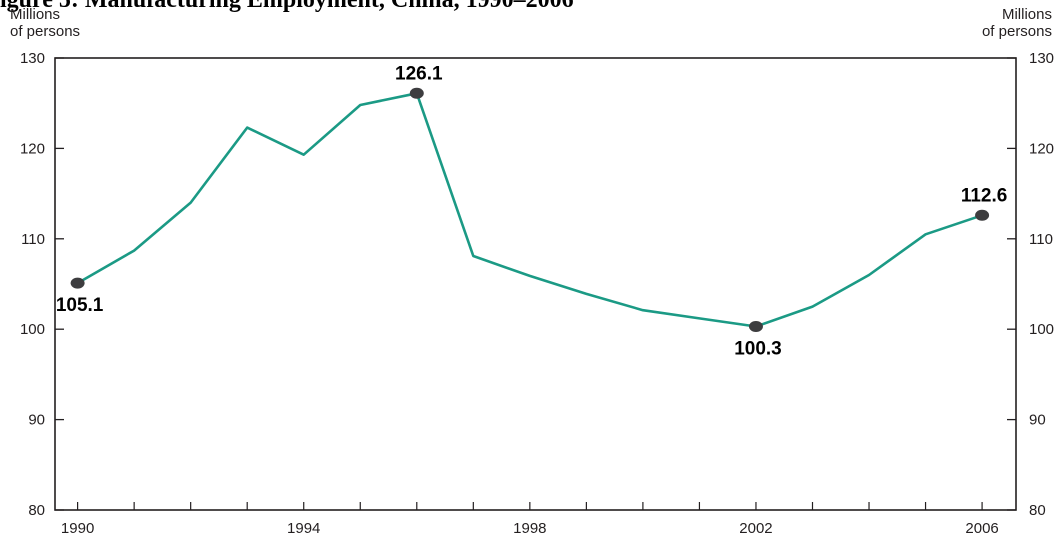  What do you see at coordinates (1041, 58) in the screenshot?
I see `right-y-tick-label: 130` at bounding box center [1041, 58].